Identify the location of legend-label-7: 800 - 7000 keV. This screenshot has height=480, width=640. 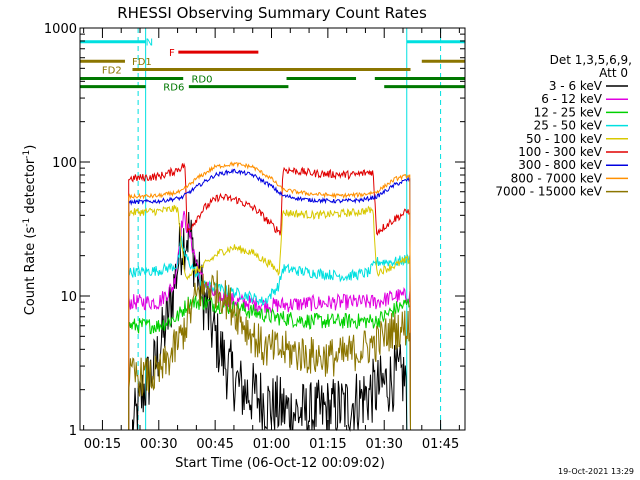
(557, 178).